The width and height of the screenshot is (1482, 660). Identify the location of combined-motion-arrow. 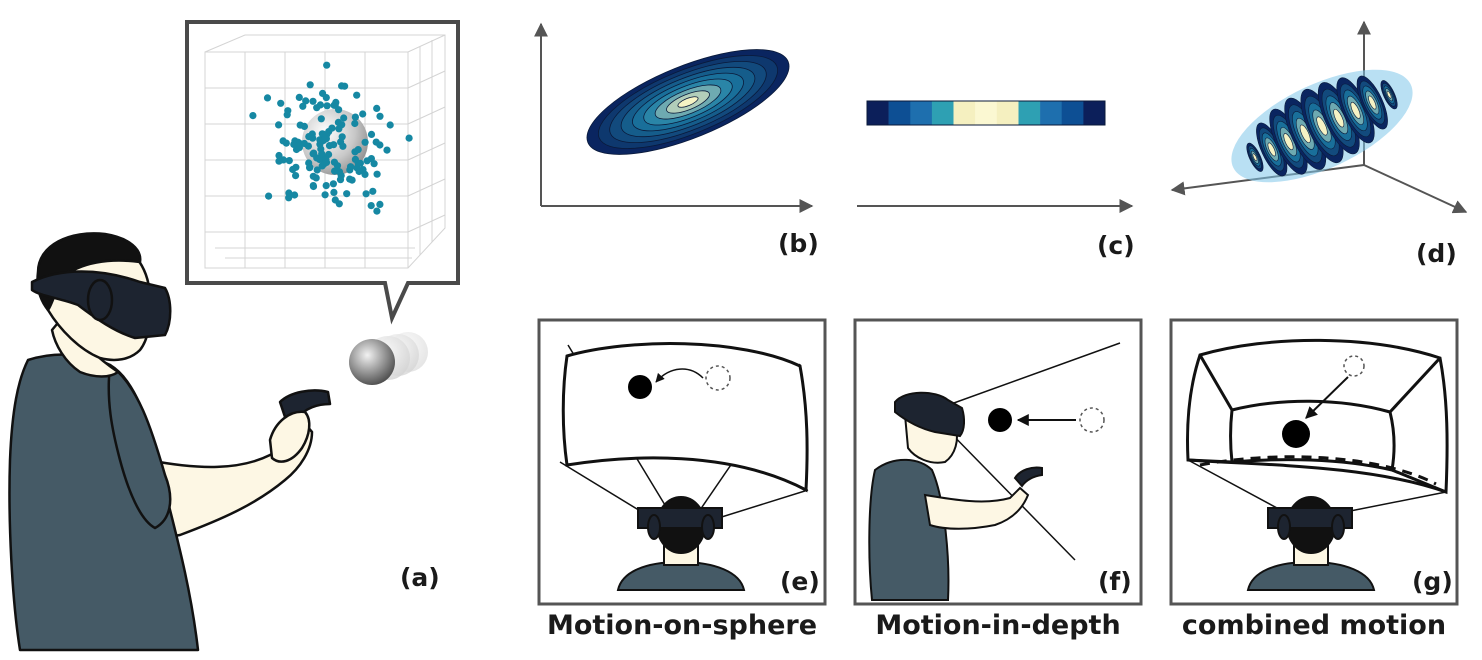
(1327, 397).